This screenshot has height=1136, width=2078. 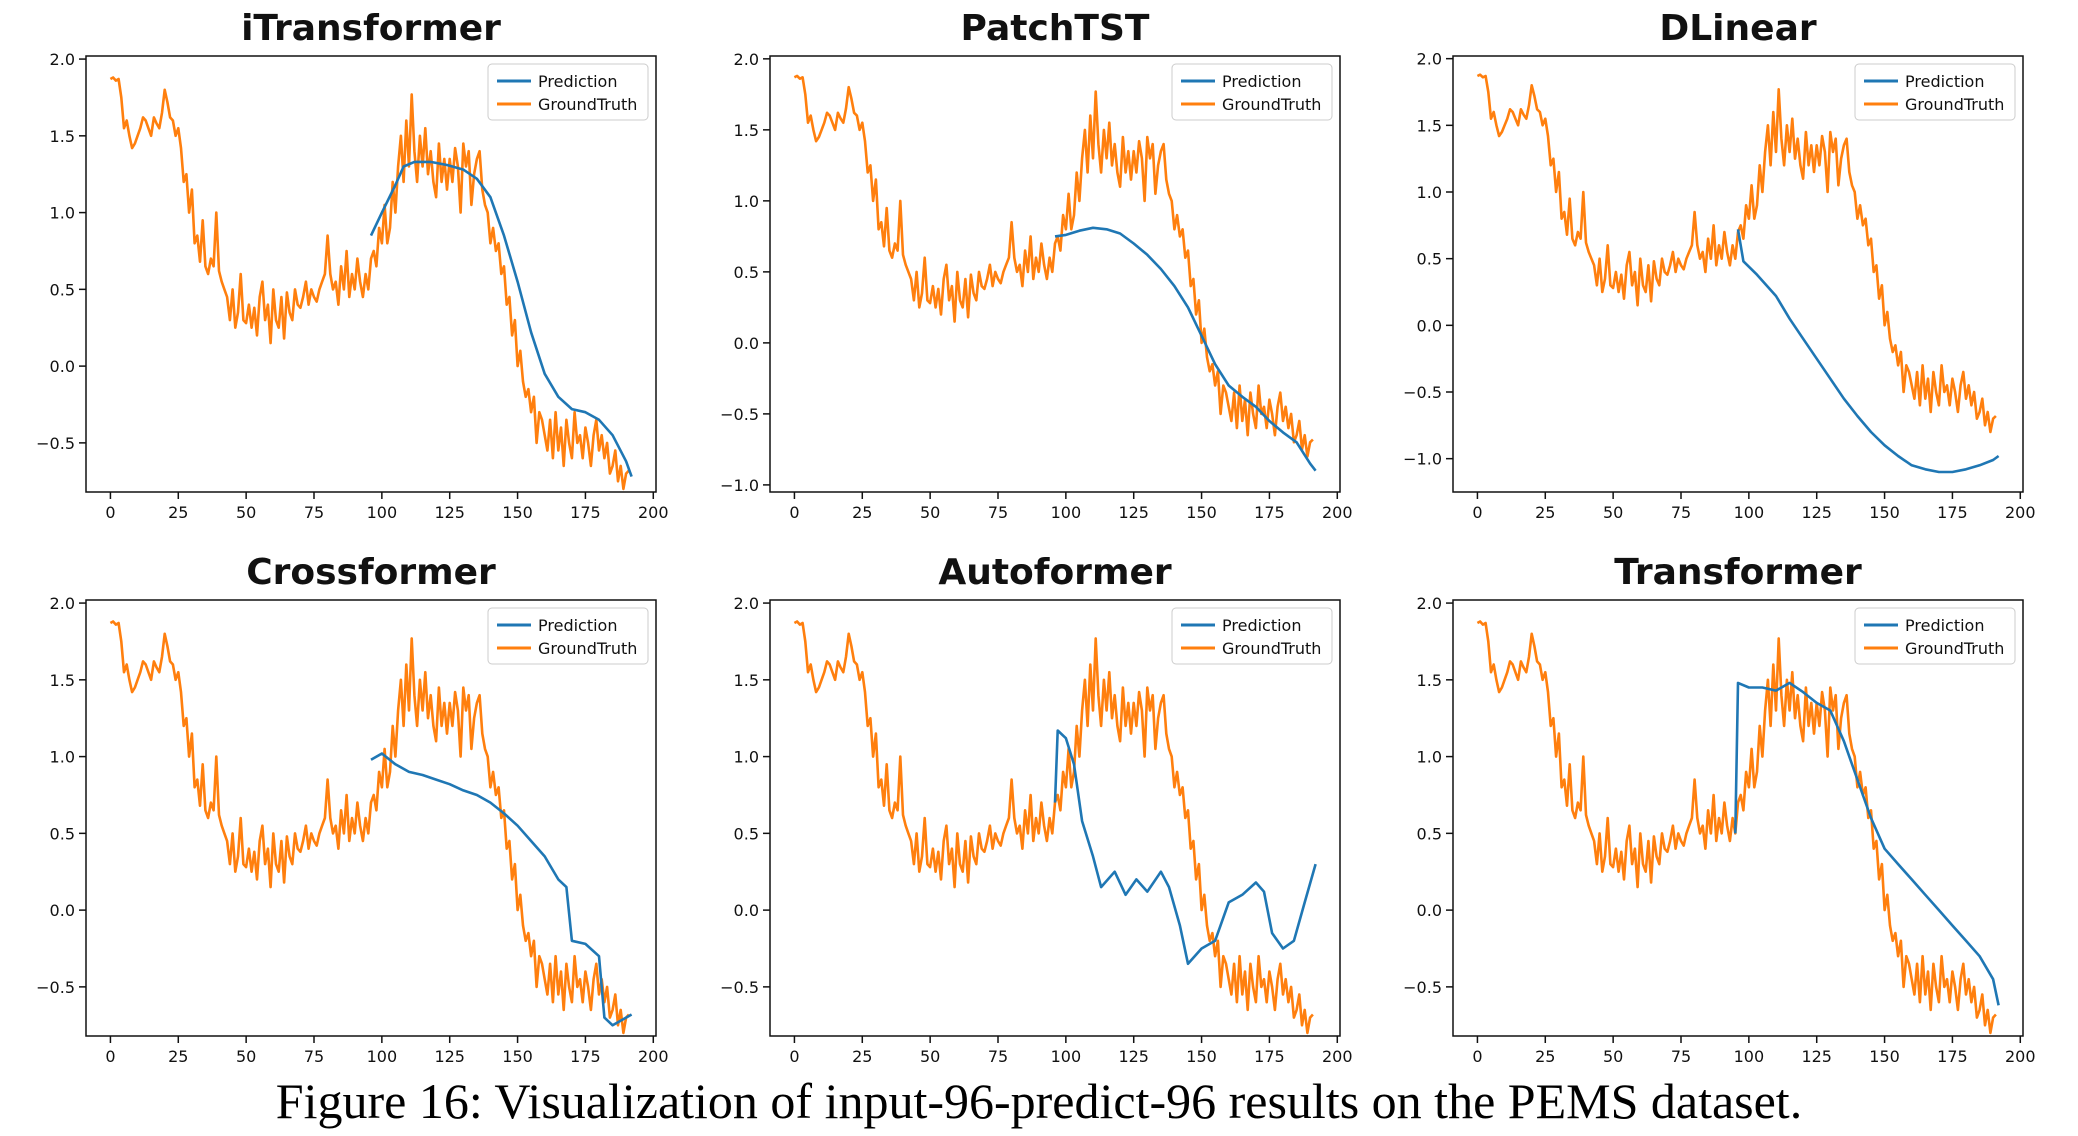 What do you see at coordinates (1884, 512) in the screenshot?
I see `chart-2-xtick-label: 150` at bounding box center [1884, 512].